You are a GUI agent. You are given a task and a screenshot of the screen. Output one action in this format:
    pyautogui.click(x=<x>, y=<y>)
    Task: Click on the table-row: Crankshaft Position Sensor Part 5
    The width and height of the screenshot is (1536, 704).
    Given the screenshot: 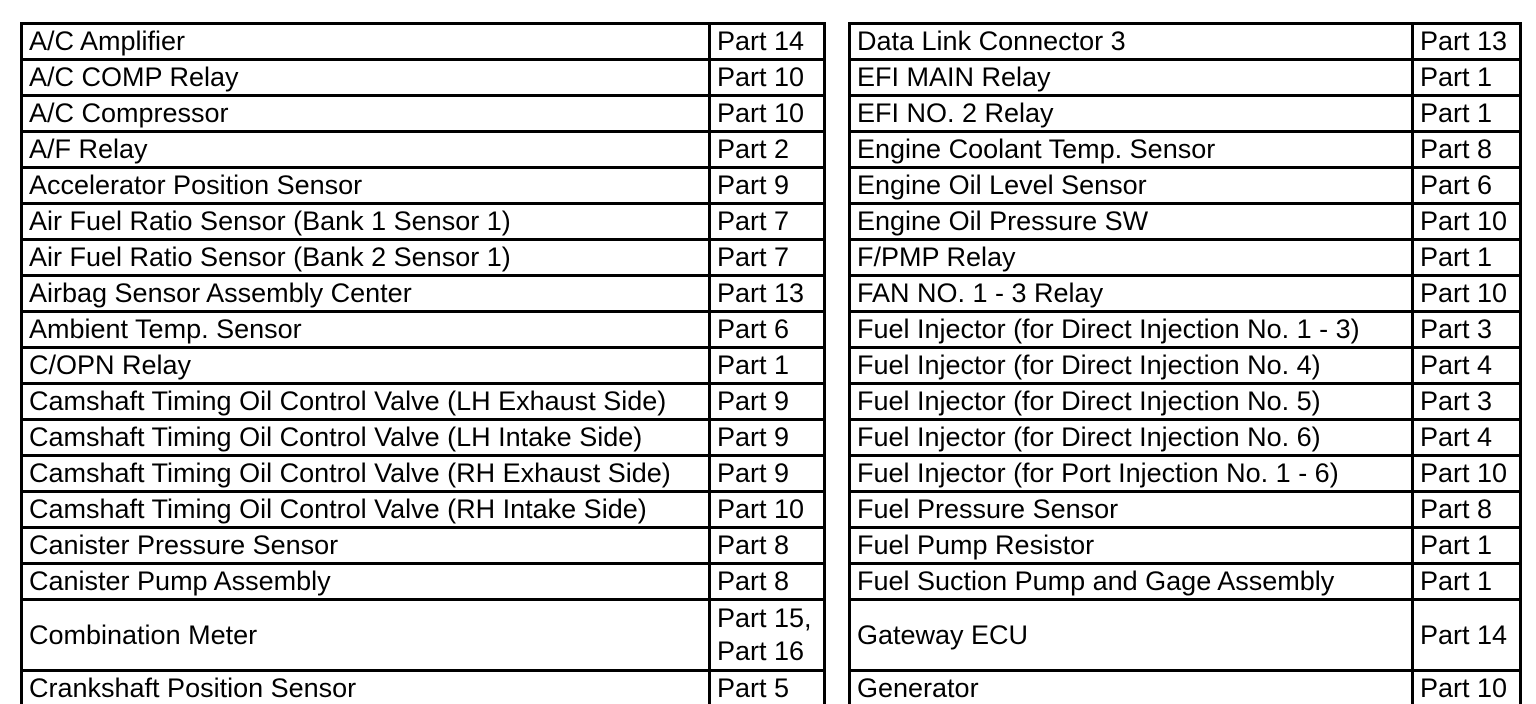 What is the action you would take?
    pyautogui.click(x=423, y=688)
    